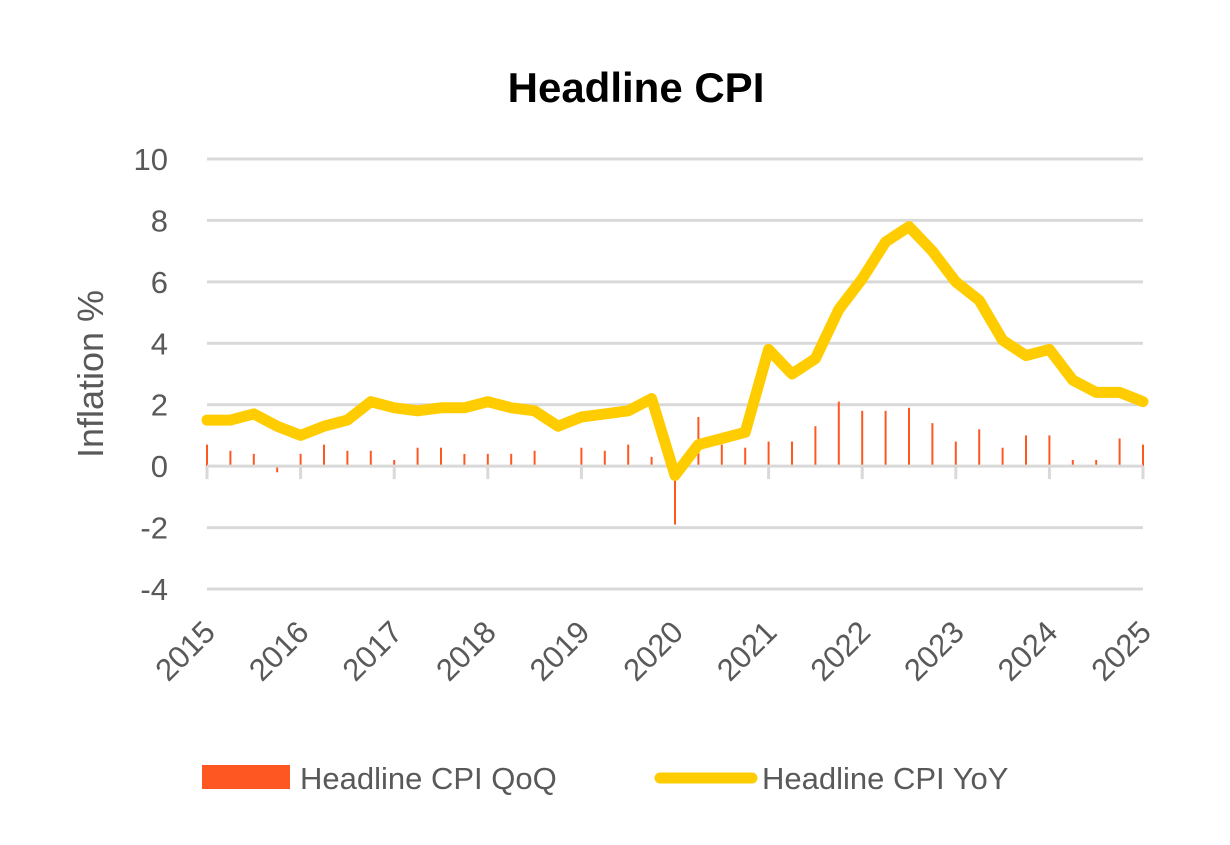 This screenshot has width=1230, height=845. I want to click on x-tick-label: 2022, so click(841, 651).